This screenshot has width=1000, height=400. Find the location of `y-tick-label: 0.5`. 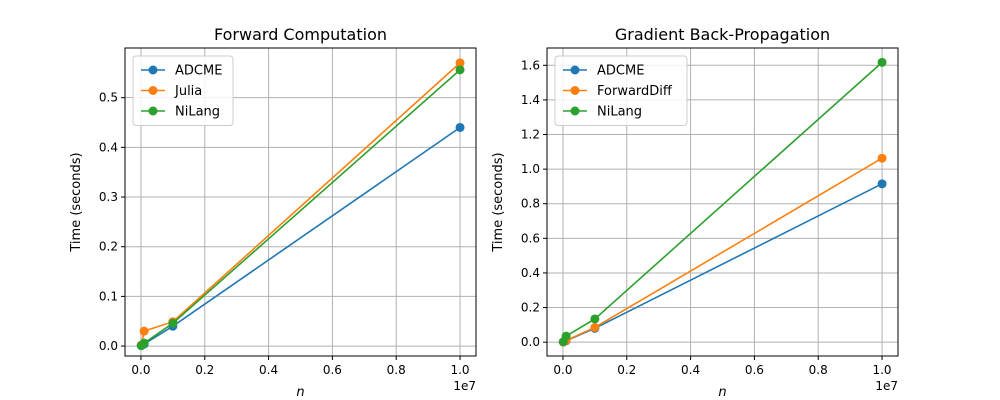

y-tick-label: 0.5 is located at coordinates (108, 98).